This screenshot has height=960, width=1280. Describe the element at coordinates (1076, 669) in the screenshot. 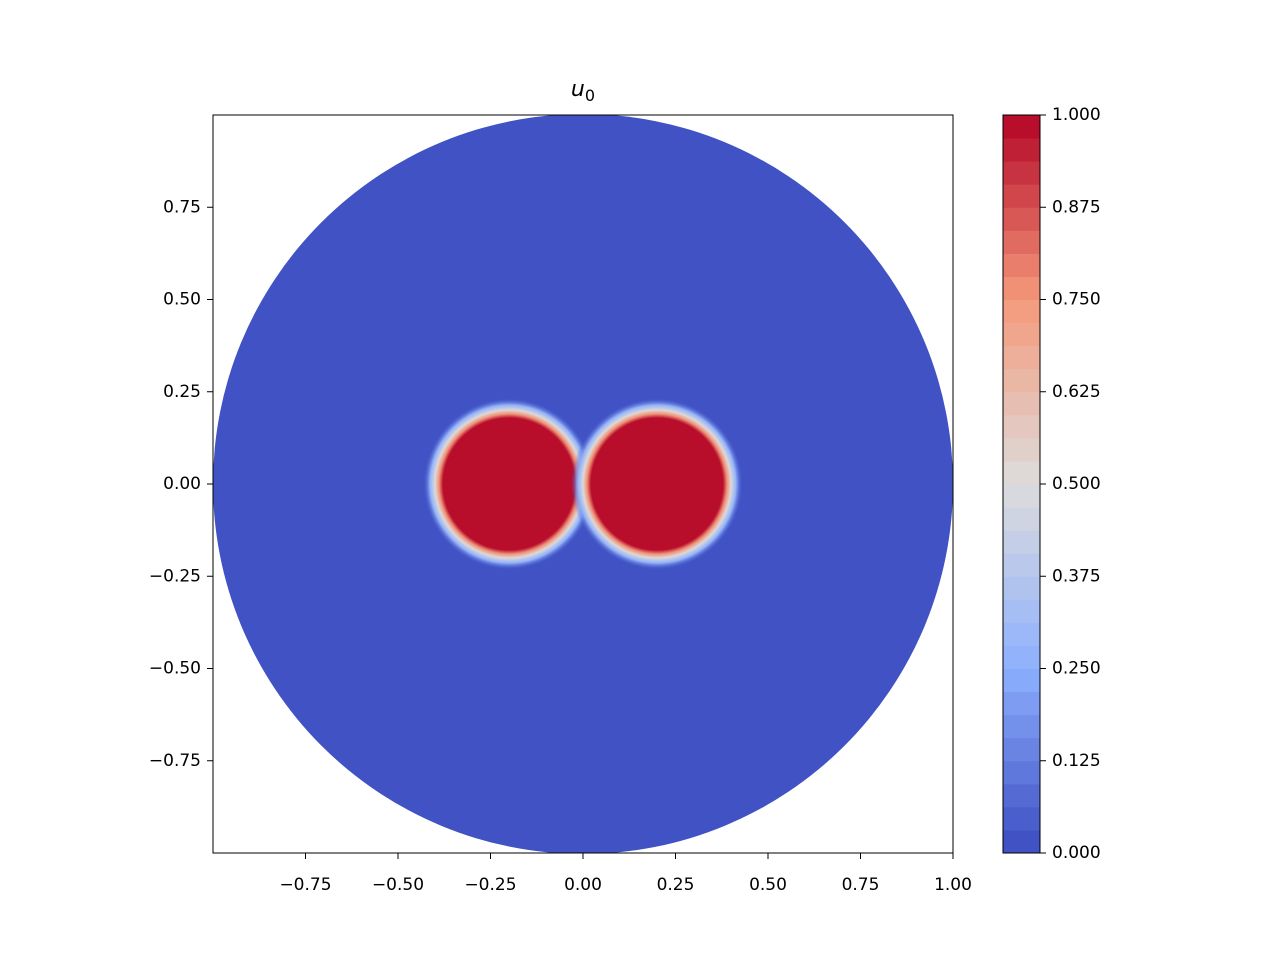

I see `colorbar-tick-label: 0.250` at that location.